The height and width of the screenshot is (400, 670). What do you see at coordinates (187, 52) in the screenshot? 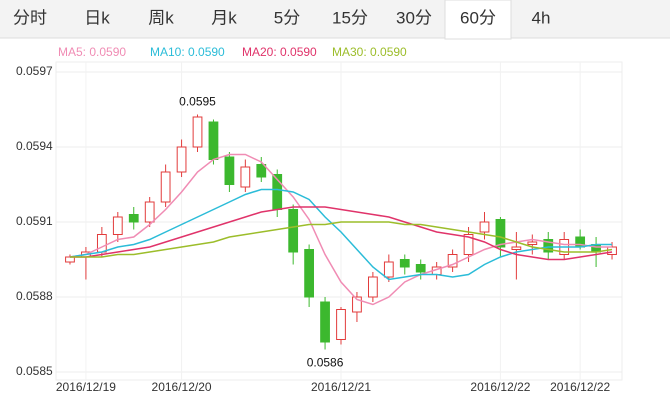
I see `legend-entry: MA10: 0.0590` at bounding box center [187, 52].